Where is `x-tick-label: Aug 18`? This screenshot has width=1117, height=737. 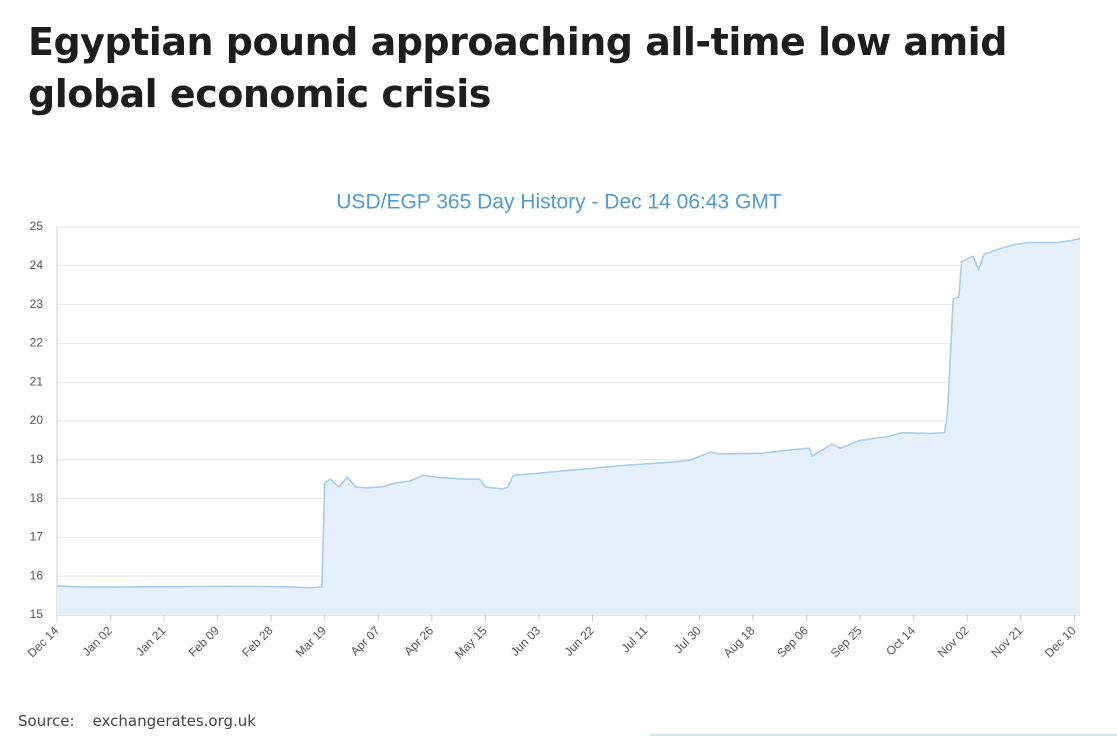 x-tick-label: Aug 18 is located at coordinates (739, 641).